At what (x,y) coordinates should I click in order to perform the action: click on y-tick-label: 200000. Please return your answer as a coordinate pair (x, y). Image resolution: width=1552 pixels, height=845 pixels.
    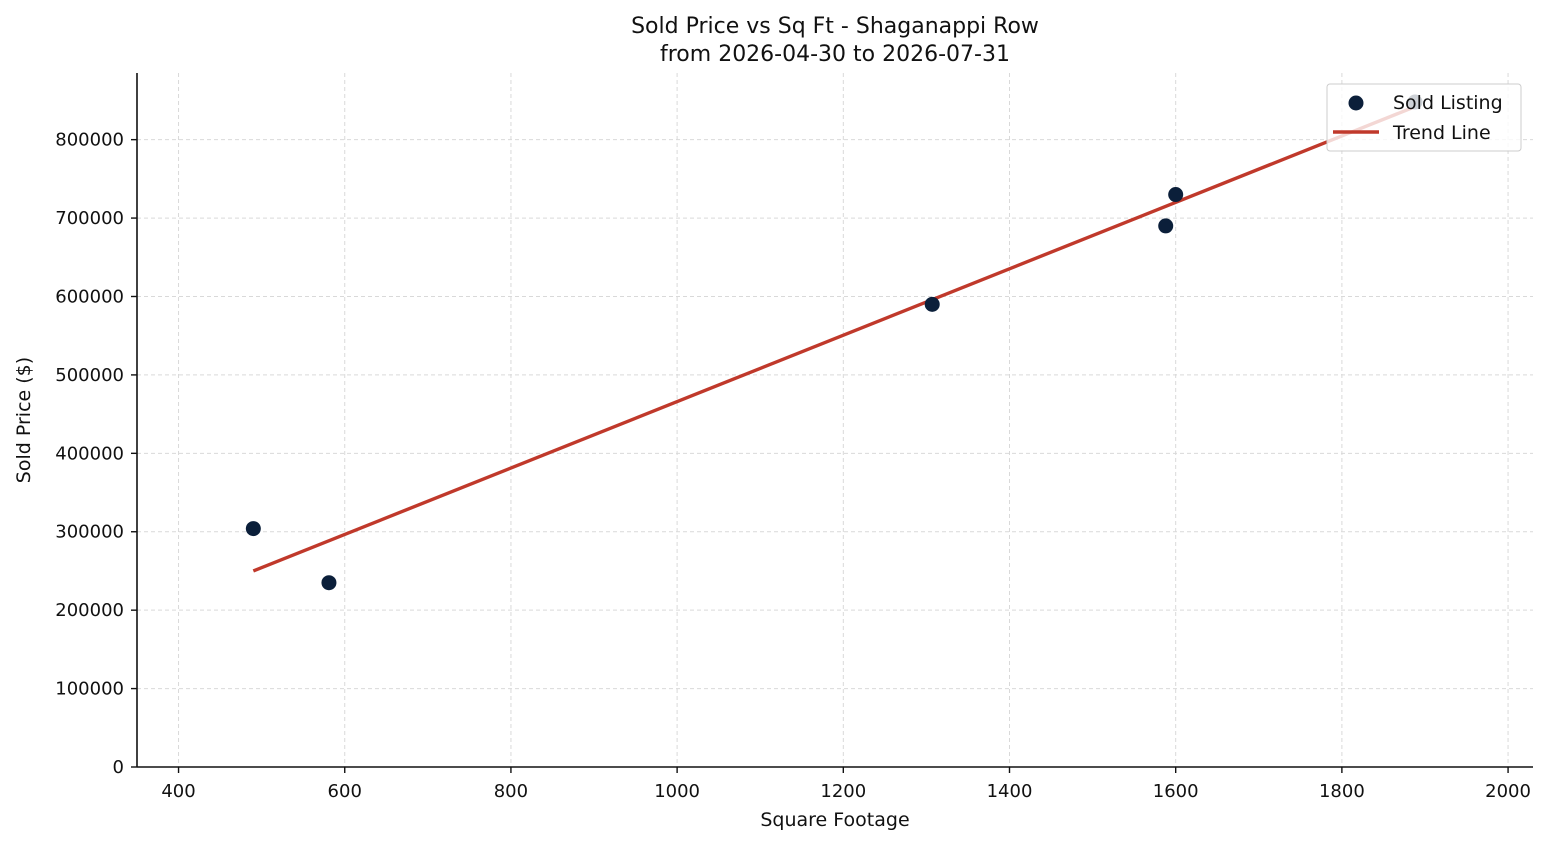
    Looking at the image, I should click on (89, 610).